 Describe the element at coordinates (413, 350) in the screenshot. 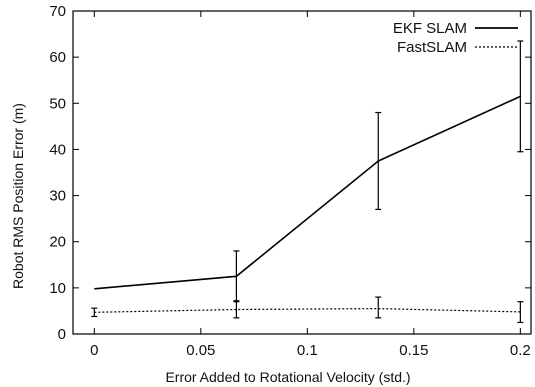

I see `x-tick-label: 0.15` at that location.